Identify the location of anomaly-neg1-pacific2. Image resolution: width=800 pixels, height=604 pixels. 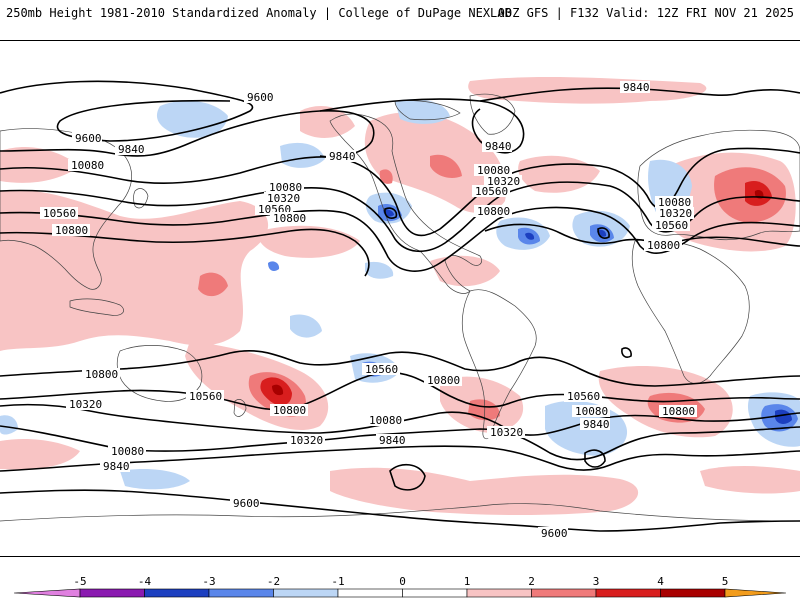
(379, 270).